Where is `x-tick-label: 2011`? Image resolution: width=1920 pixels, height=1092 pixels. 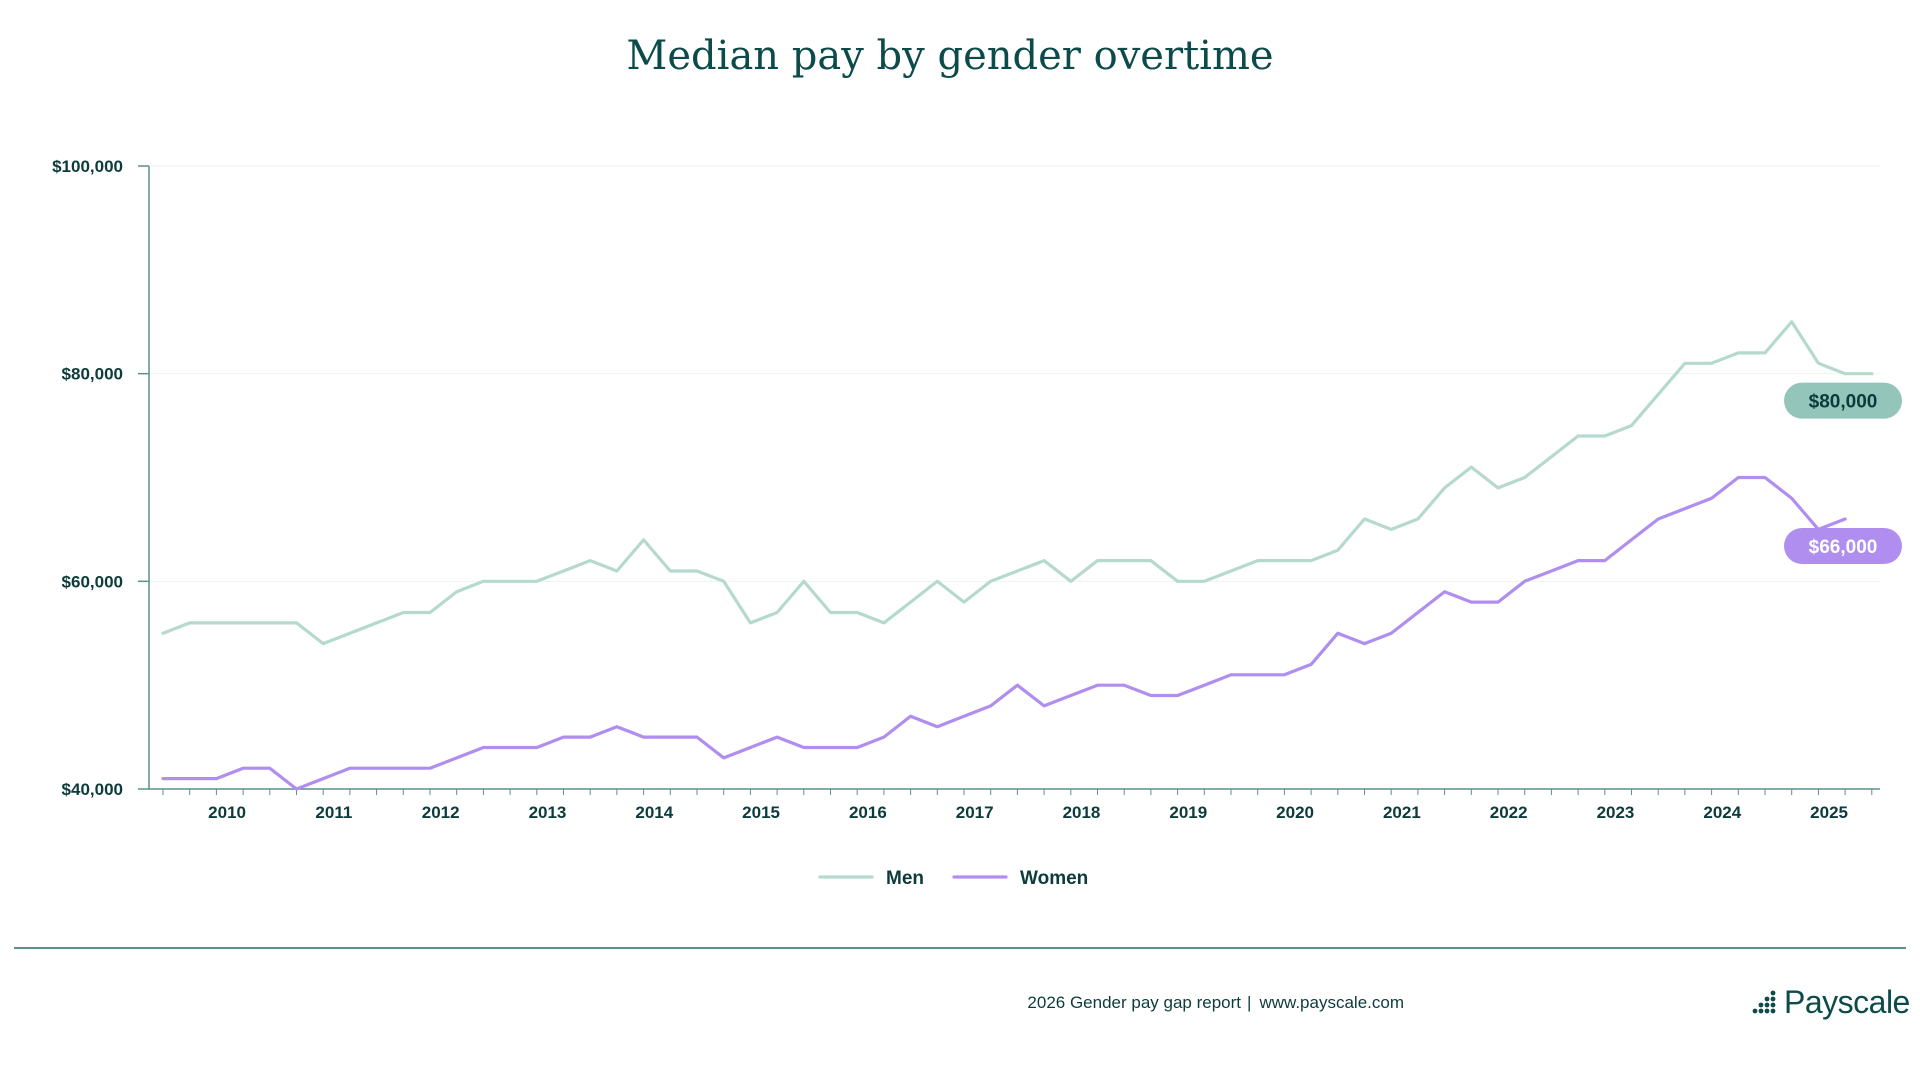
x-tick-label: 2011 is located at coordinates (333, 812).